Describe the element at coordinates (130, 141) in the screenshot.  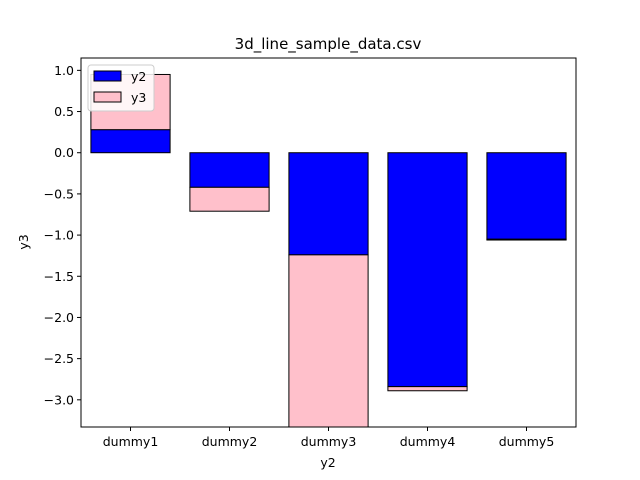
I see `bar-y2-dummy1` at that location.